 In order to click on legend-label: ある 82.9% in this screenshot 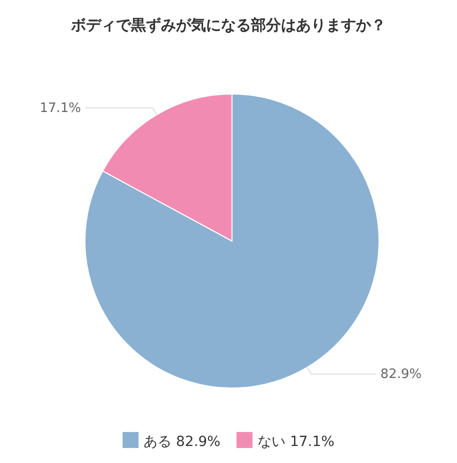, I will do `click(182, 442)`.